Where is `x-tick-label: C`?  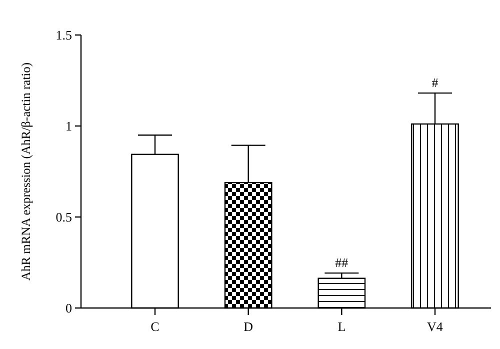
x-tick-label: C is located at coordinates (155, 326).